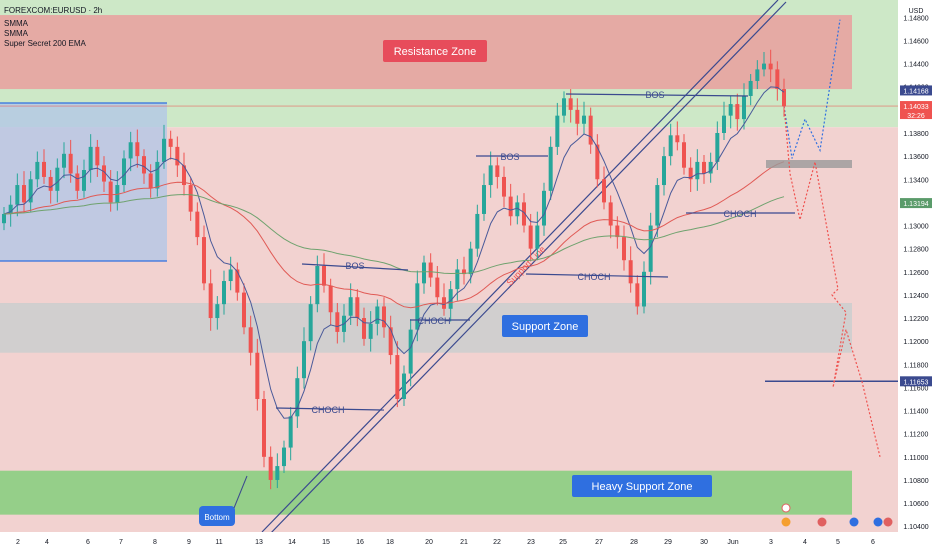 Image resolution: width=932 pixels, height=550 pixels. I want to click on time-axis-tick: 29, so click(668, 542).